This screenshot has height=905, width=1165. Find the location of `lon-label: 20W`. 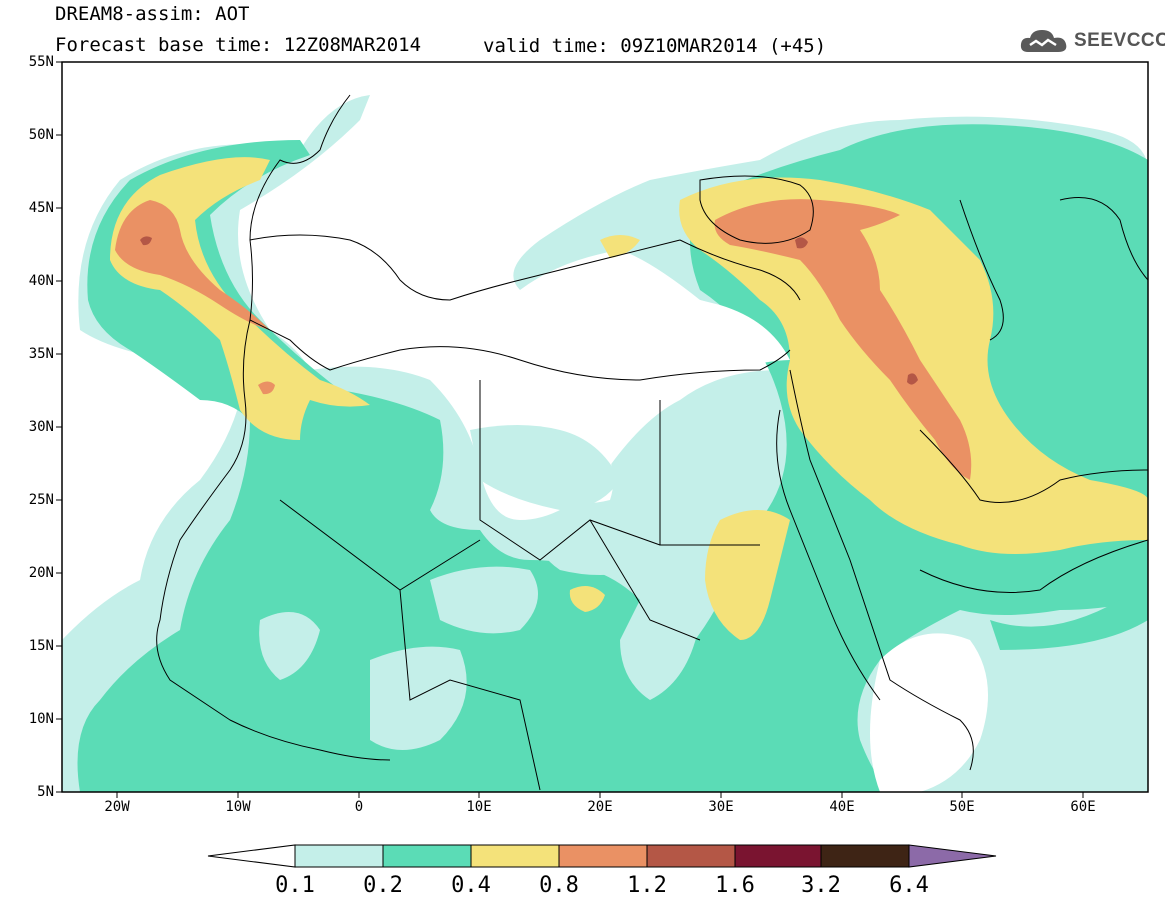

lon-label: 20W is located at coordinates (117, 807).